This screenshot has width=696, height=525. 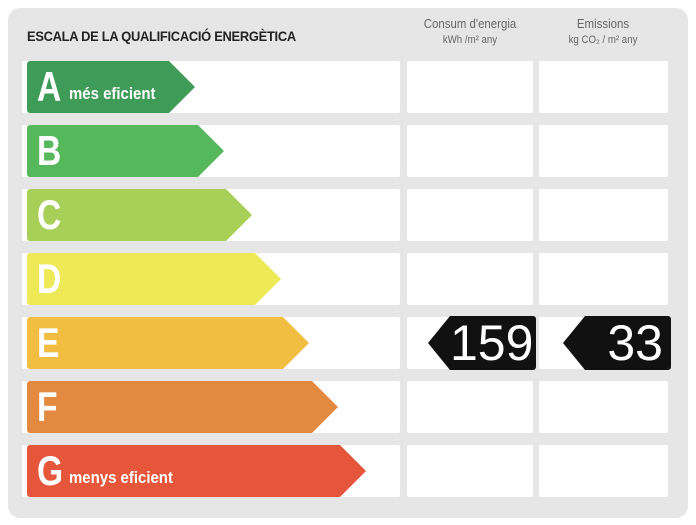 What do you see at coordinates (139, 215) in the screenshot?
I see `rating-bar-c: C` at bounding box center [139, 215].